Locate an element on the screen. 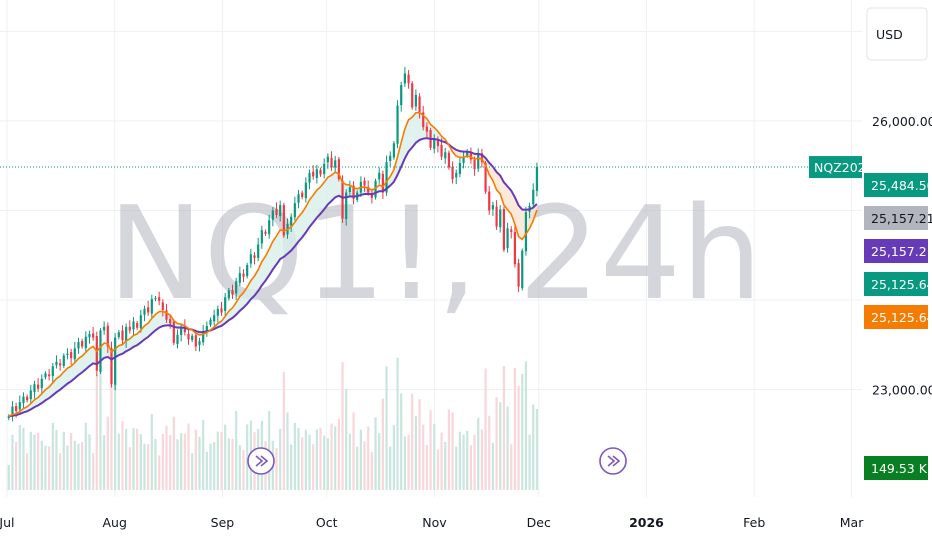 Image resolution: width=932 pixels, height=550 pixels. earnings-icon is located at coordinates (613, 461).